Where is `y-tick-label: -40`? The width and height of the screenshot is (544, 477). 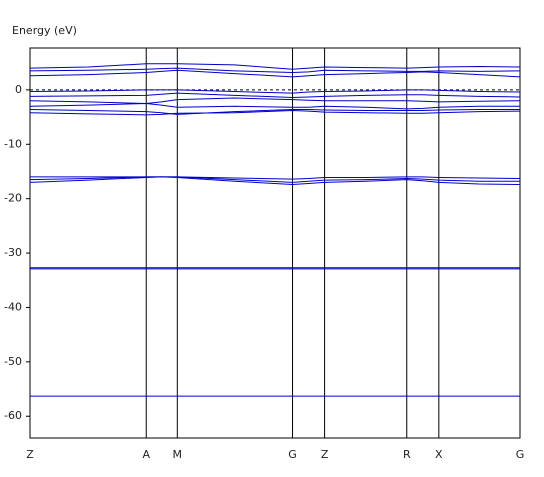
y-tick-label: -40 is located at coordinates (13, 306).